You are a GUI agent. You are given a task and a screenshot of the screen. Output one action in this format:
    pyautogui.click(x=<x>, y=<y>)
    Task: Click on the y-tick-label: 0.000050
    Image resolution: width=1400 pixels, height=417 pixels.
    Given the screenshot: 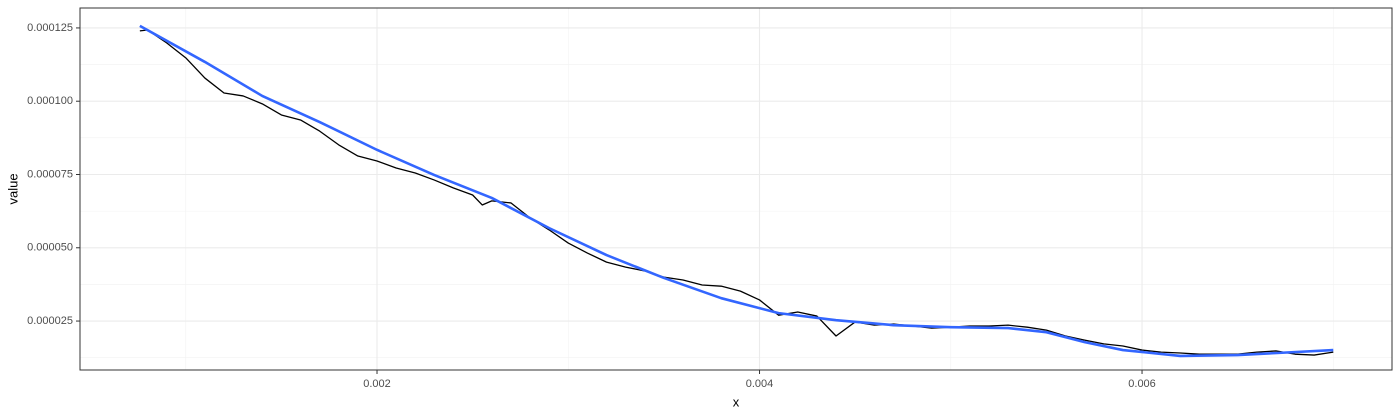 What is the action you would take?
    pyautogui.click(x=50, y=248)
    